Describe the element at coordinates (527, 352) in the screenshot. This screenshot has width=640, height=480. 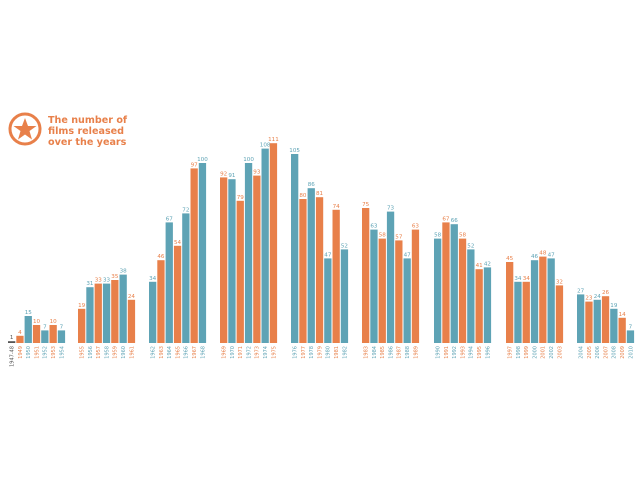
I see `year-label-1999: 1999` at that location.